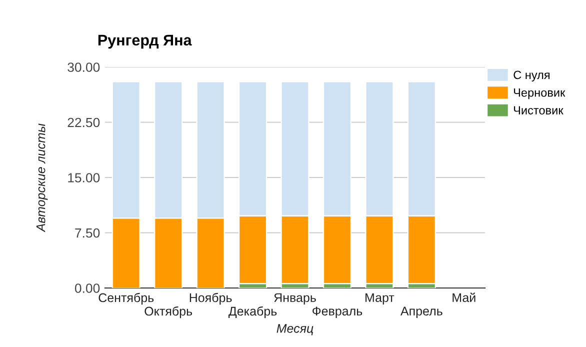  What do you see at coordinates (42, 178) in the screenshot?
I see `y-axis-title: Авторские листы` at bounding box center [42, 178].